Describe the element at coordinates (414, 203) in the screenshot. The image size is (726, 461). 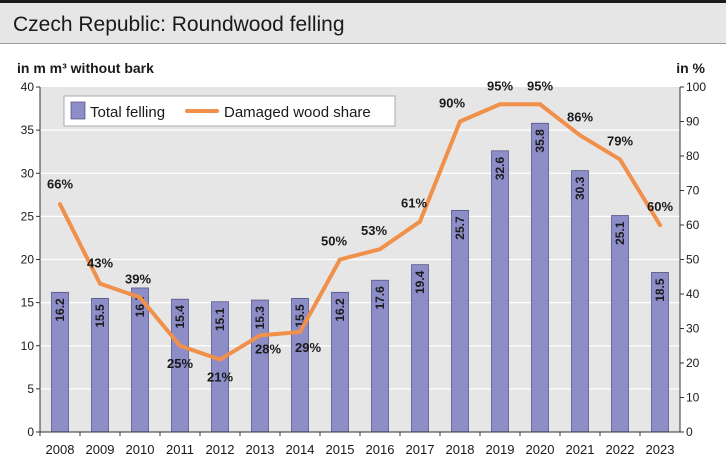
I see `line-data-label: 61%` at that location.